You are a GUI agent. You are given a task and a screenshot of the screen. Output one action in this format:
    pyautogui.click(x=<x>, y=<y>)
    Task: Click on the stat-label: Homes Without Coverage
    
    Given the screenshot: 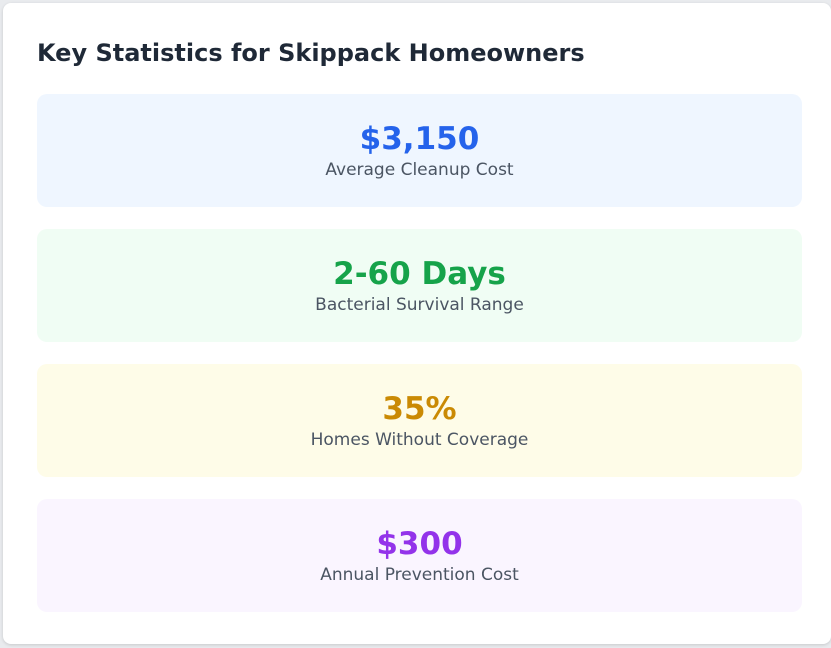 What is the action you would take?
    pyautogui.click(x=419, y=439)
    